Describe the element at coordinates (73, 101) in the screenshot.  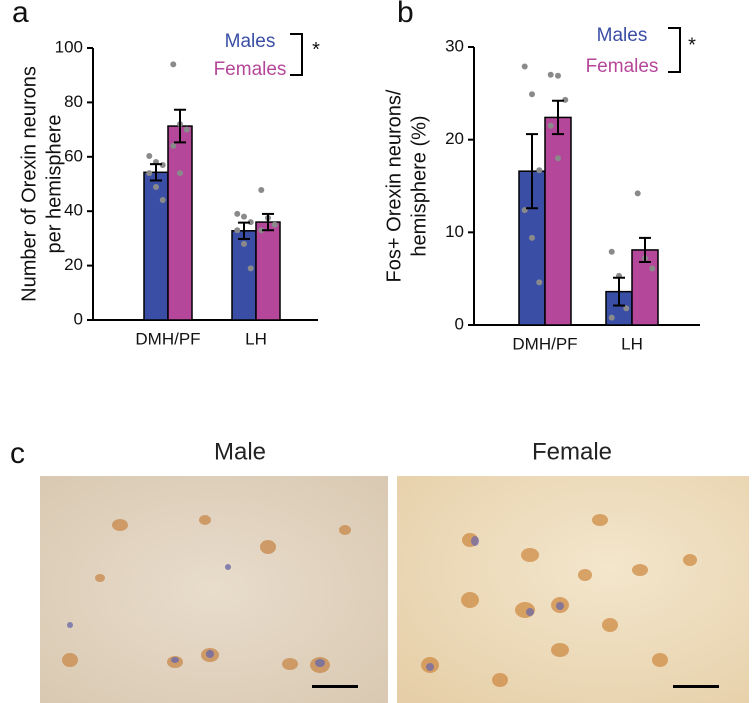
I see `y-tick-label: 80` at that location.